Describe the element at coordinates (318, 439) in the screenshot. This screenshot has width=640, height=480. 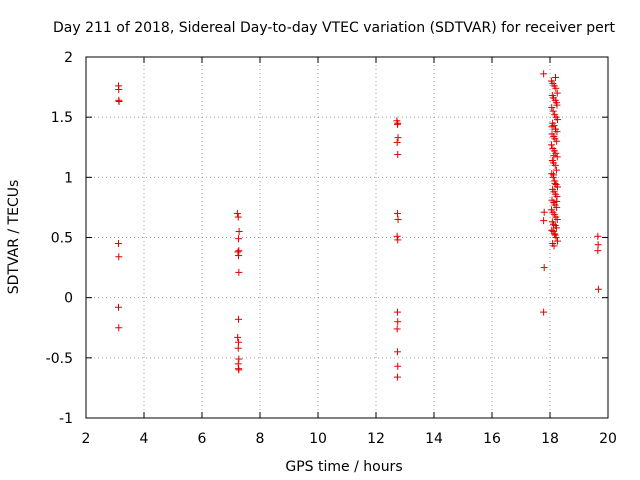
I see `x-tick-label: 10` at that location.